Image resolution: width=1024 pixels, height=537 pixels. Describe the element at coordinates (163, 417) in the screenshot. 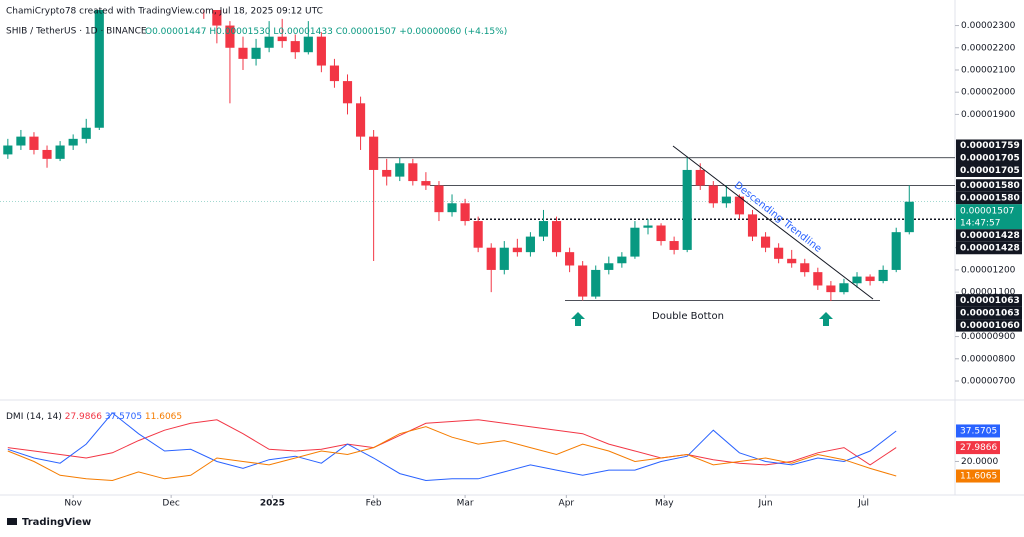

I see `legend-value: 11.6065` at that location.